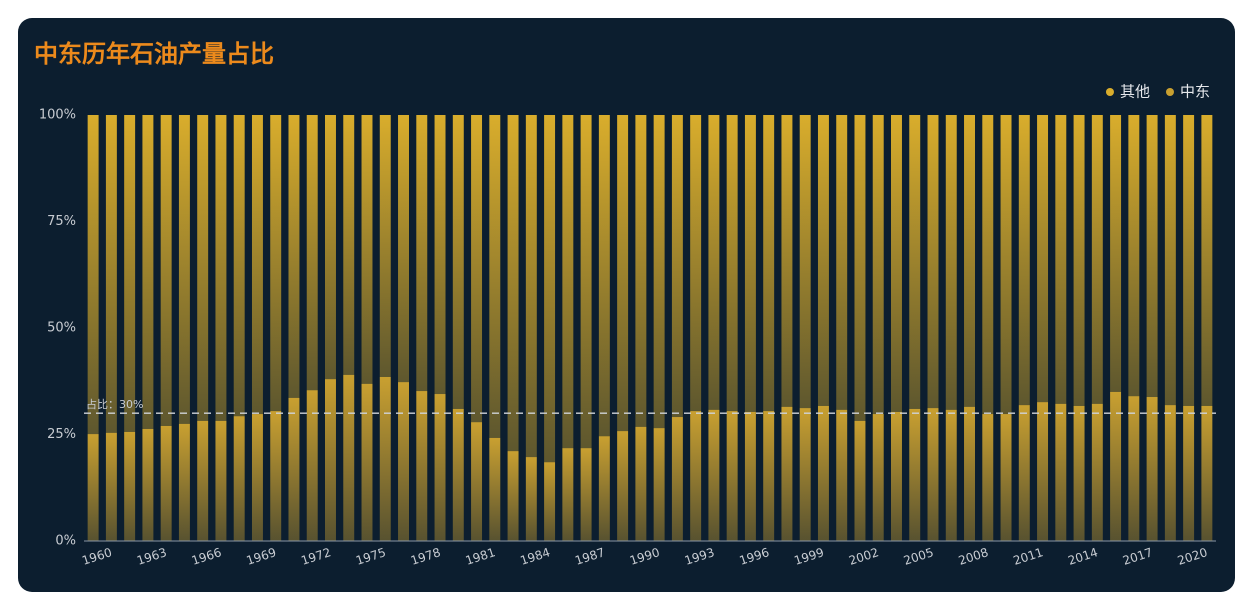 This screenshot has width=1253, height=610. What do you see at coordinates (1135, 92) in the screenshot?
I see `legend-label: 其他` at bounding box center [1135, 92].